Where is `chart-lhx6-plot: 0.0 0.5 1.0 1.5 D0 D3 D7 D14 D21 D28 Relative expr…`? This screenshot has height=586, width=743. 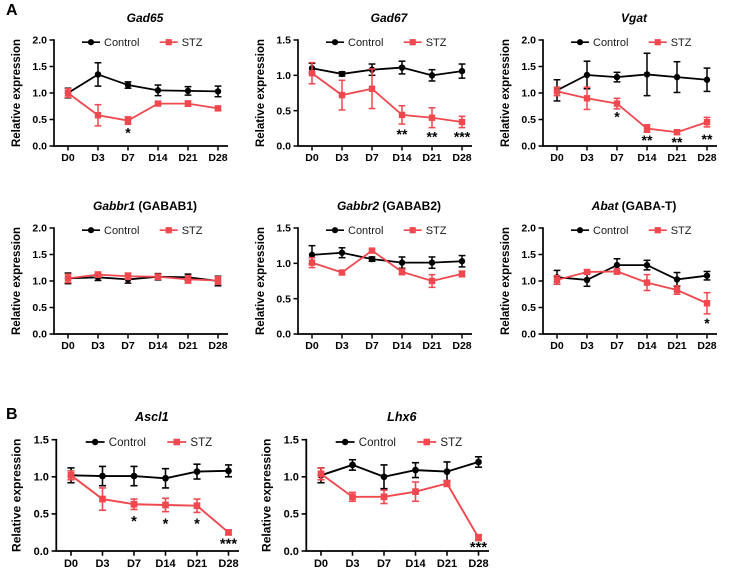 chart-lhx6-plot: 0.0 0.5 1.0 1.5 D0 D3 D7 D14 D21 D28 Relative expr… is located at coordinates (374, 490).